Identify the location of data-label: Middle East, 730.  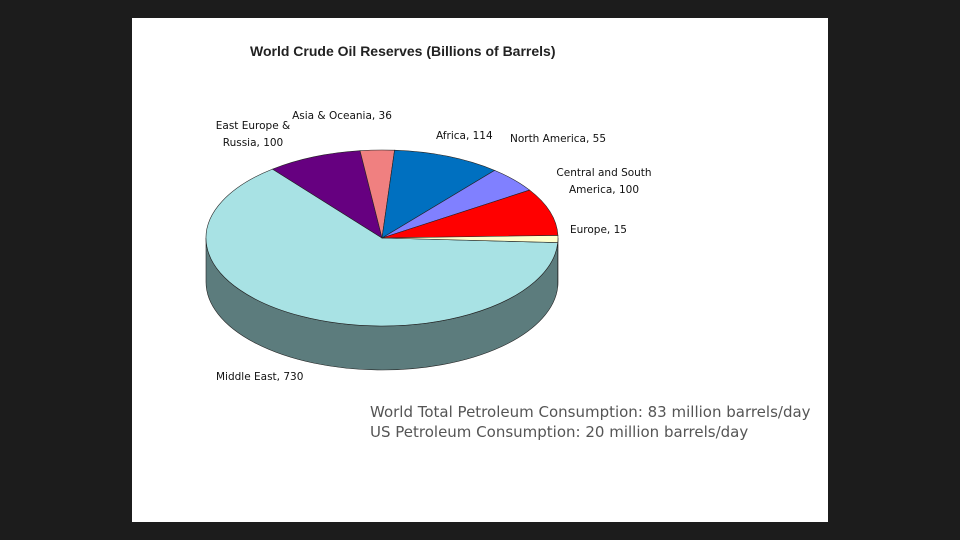
(260, 377).